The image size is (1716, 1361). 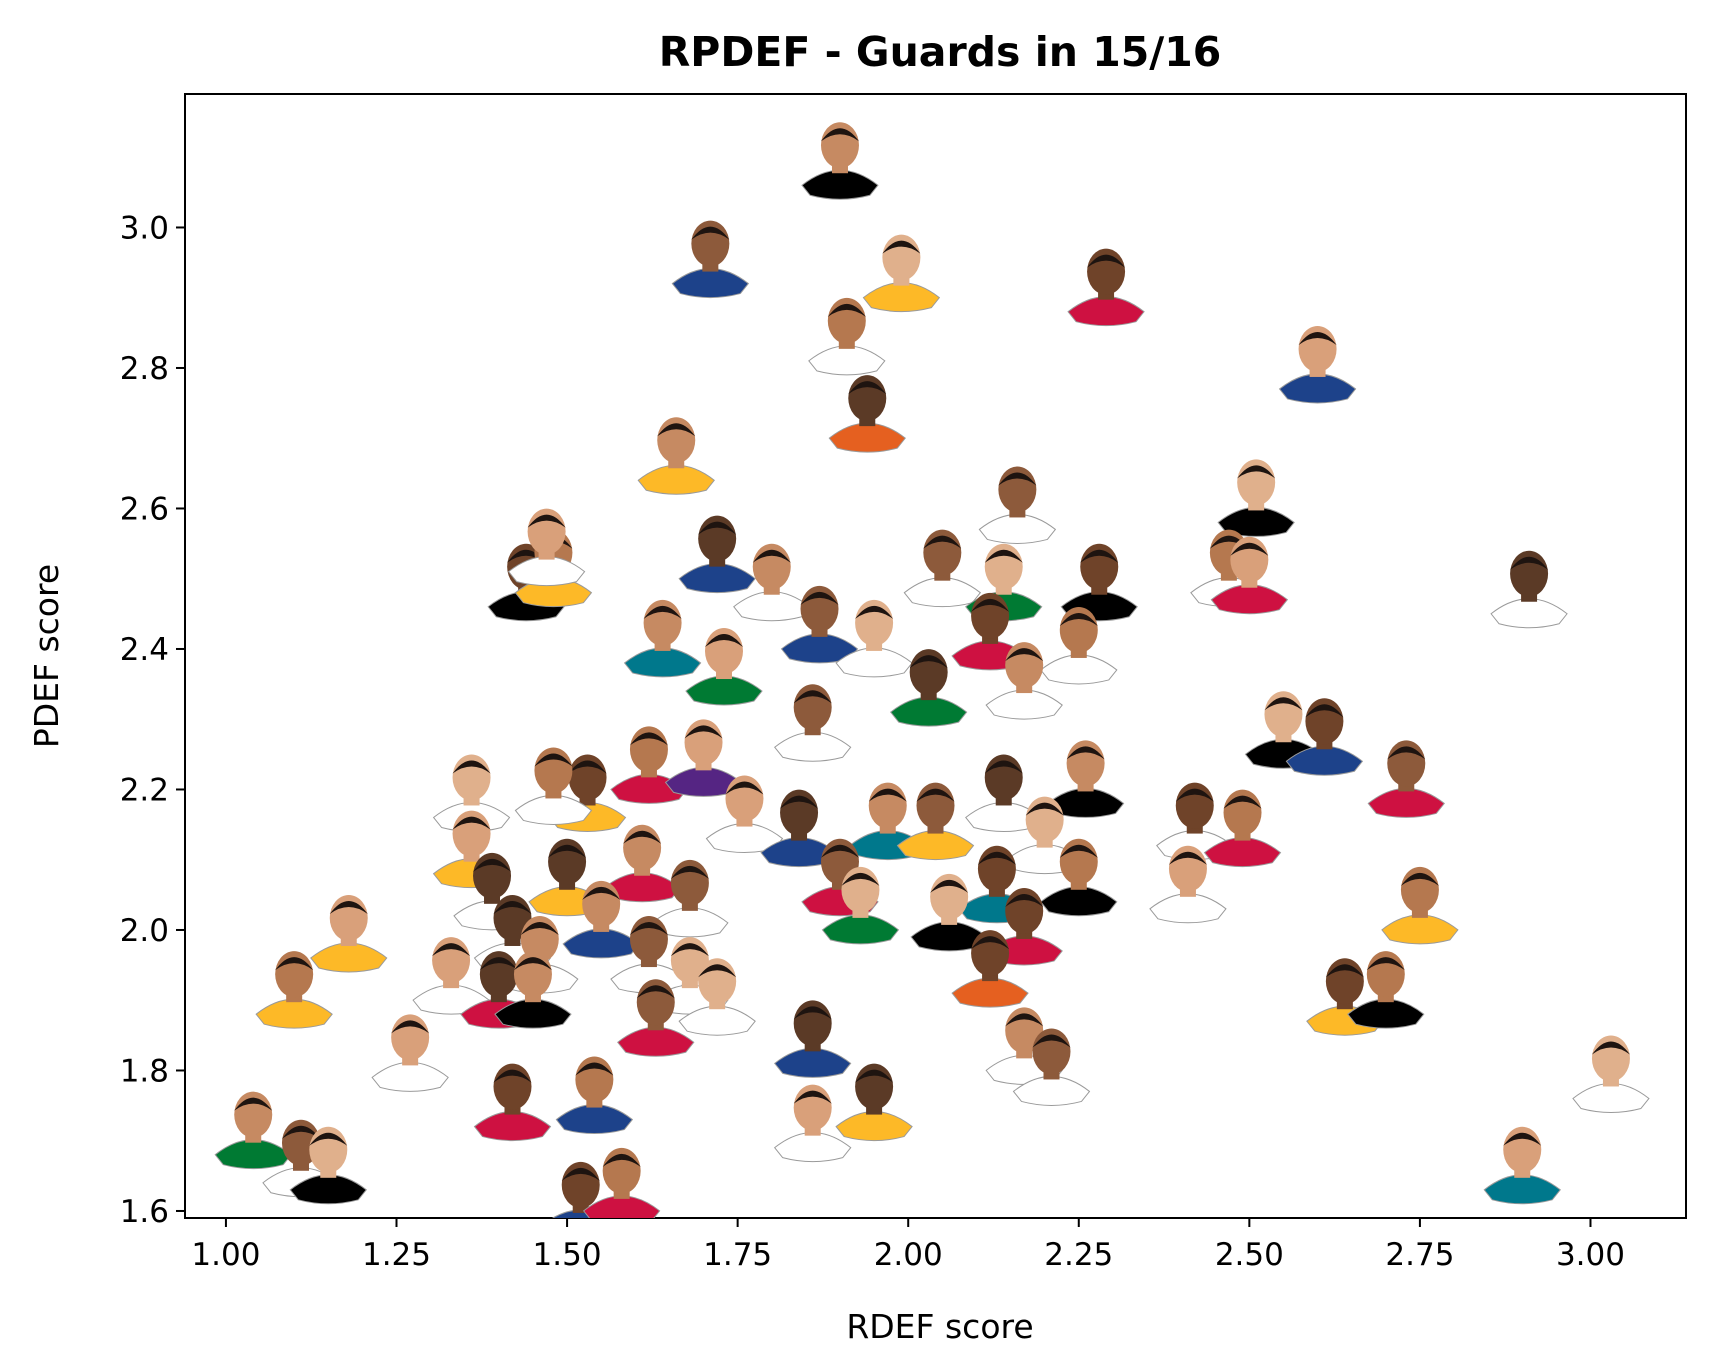 I want to click on x-axis: 1.00 1.25 1.50 1.75 2.00 2.25 2.50 2.75 3.00, so click(x=908, y=1245).